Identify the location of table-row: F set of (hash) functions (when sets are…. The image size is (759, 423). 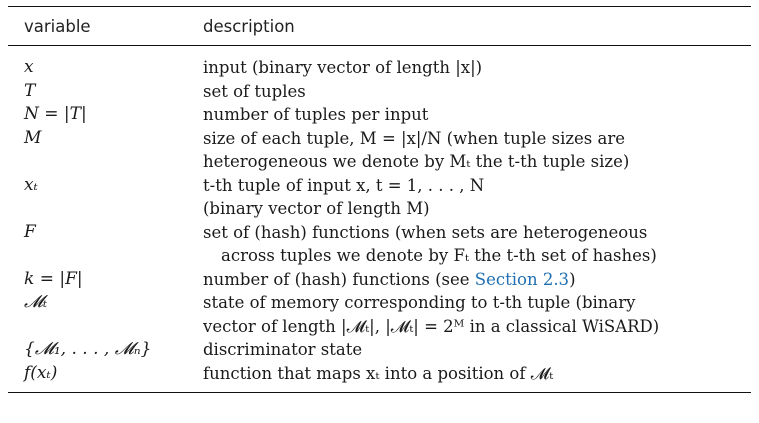
(379, 244).